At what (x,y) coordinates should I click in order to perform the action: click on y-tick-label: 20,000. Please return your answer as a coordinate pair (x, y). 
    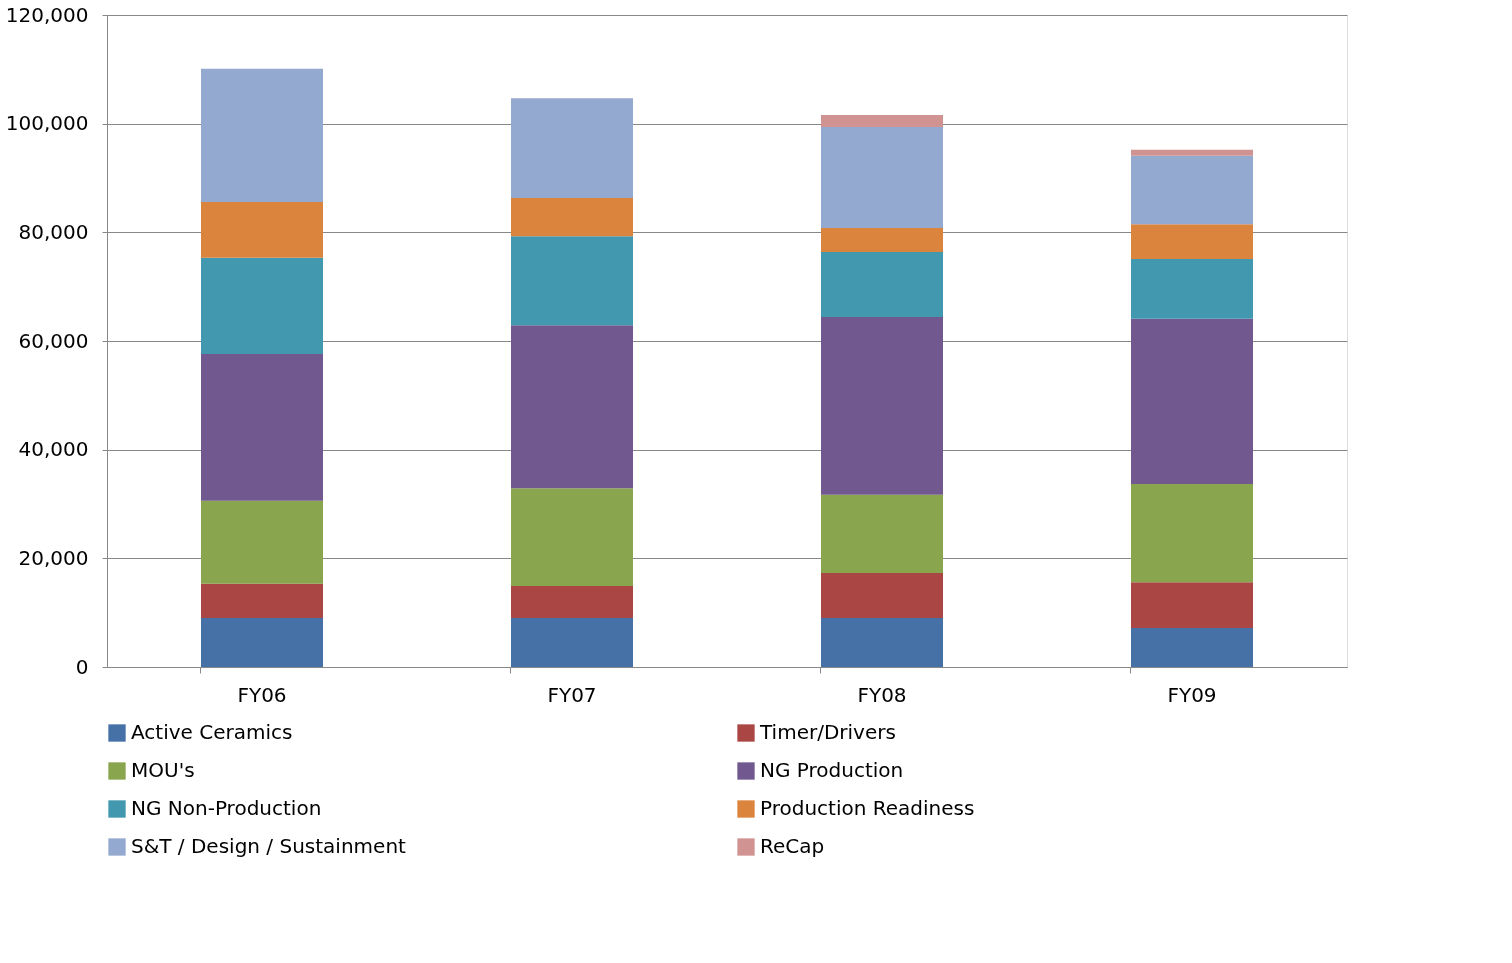
    Looking at the image, I should click on (53, 557).